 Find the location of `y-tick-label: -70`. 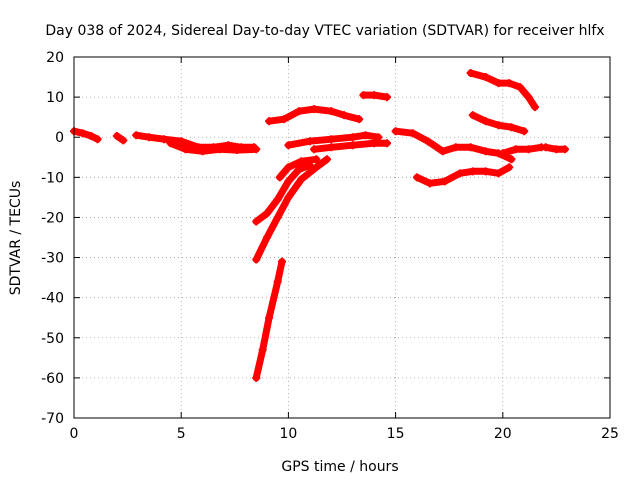

y-tick-label: -70 is located at coordinates (52, 419).